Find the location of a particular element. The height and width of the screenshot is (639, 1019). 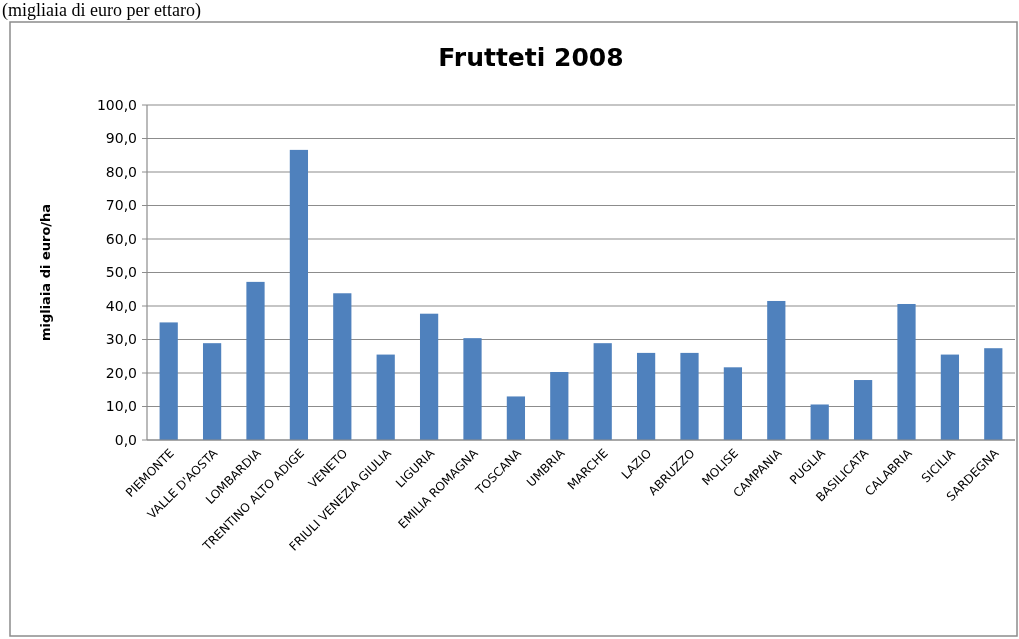

y-tick-label: 10,0 is located at coordinates (121, 406).